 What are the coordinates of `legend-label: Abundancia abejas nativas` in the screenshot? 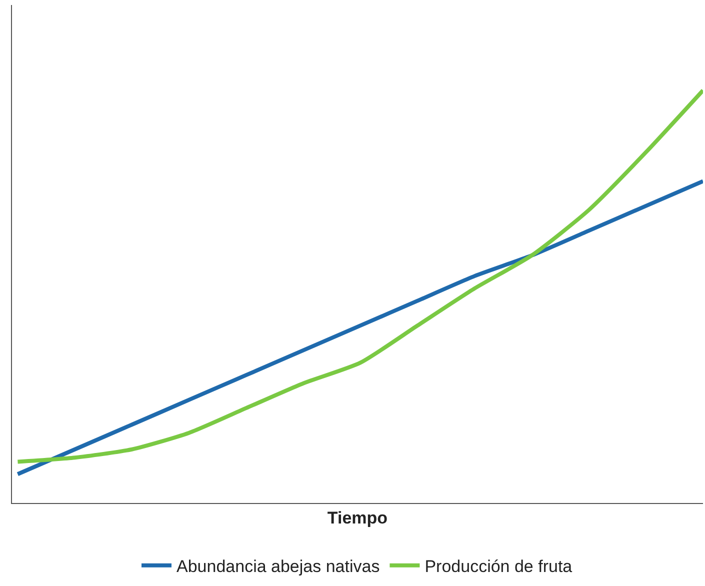 It's located at (278, 566).